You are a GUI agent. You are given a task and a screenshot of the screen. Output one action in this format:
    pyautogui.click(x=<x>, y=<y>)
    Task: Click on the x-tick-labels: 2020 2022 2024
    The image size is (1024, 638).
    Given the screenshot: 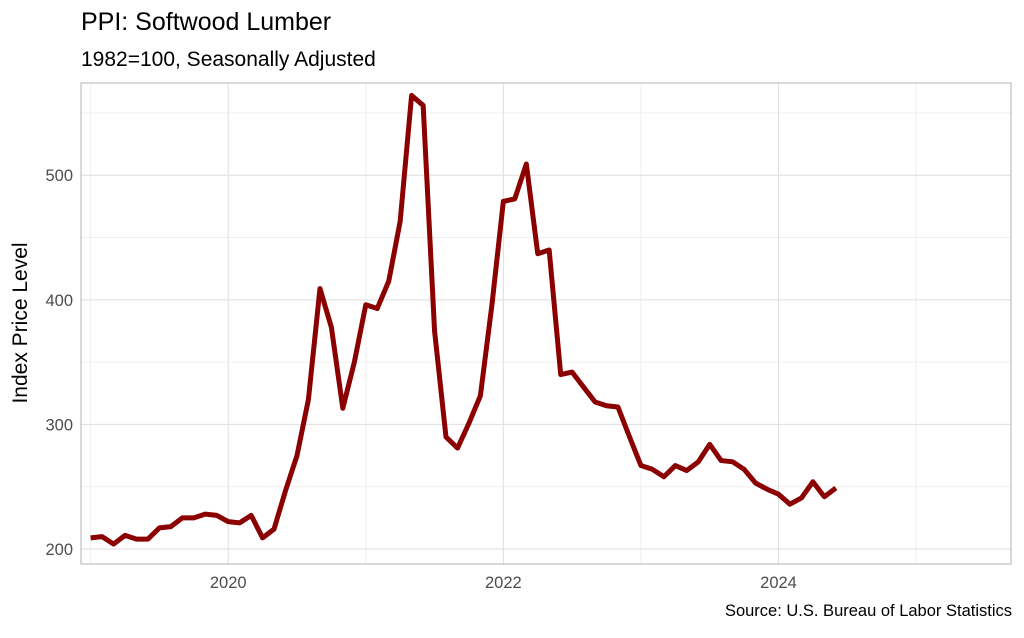 What is the action you would take?
    pyautogui.click(x=503, y=583)
    